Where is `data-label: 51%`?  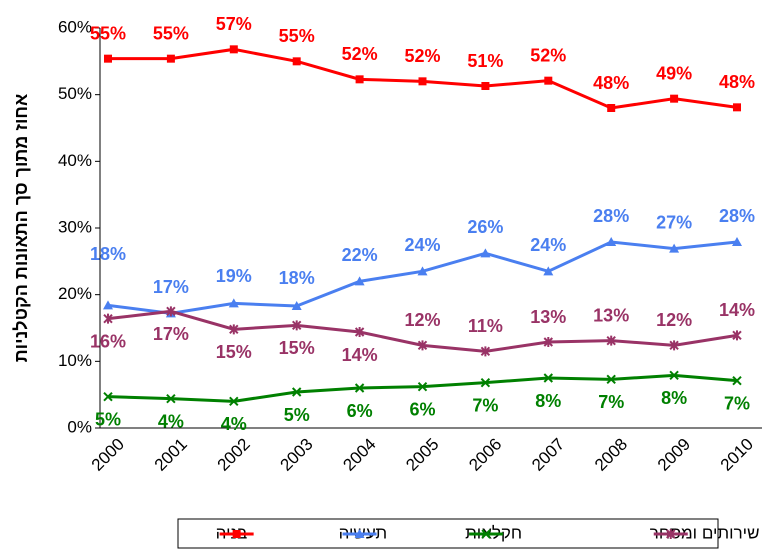 data-label: 51% is located at coordinates (485, 61).